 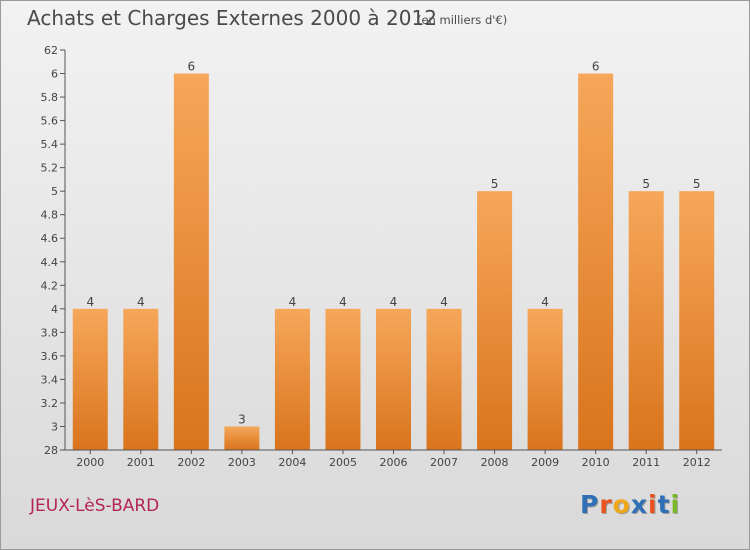 I want to click on logo-letter: r, so click(x=606, y=504).